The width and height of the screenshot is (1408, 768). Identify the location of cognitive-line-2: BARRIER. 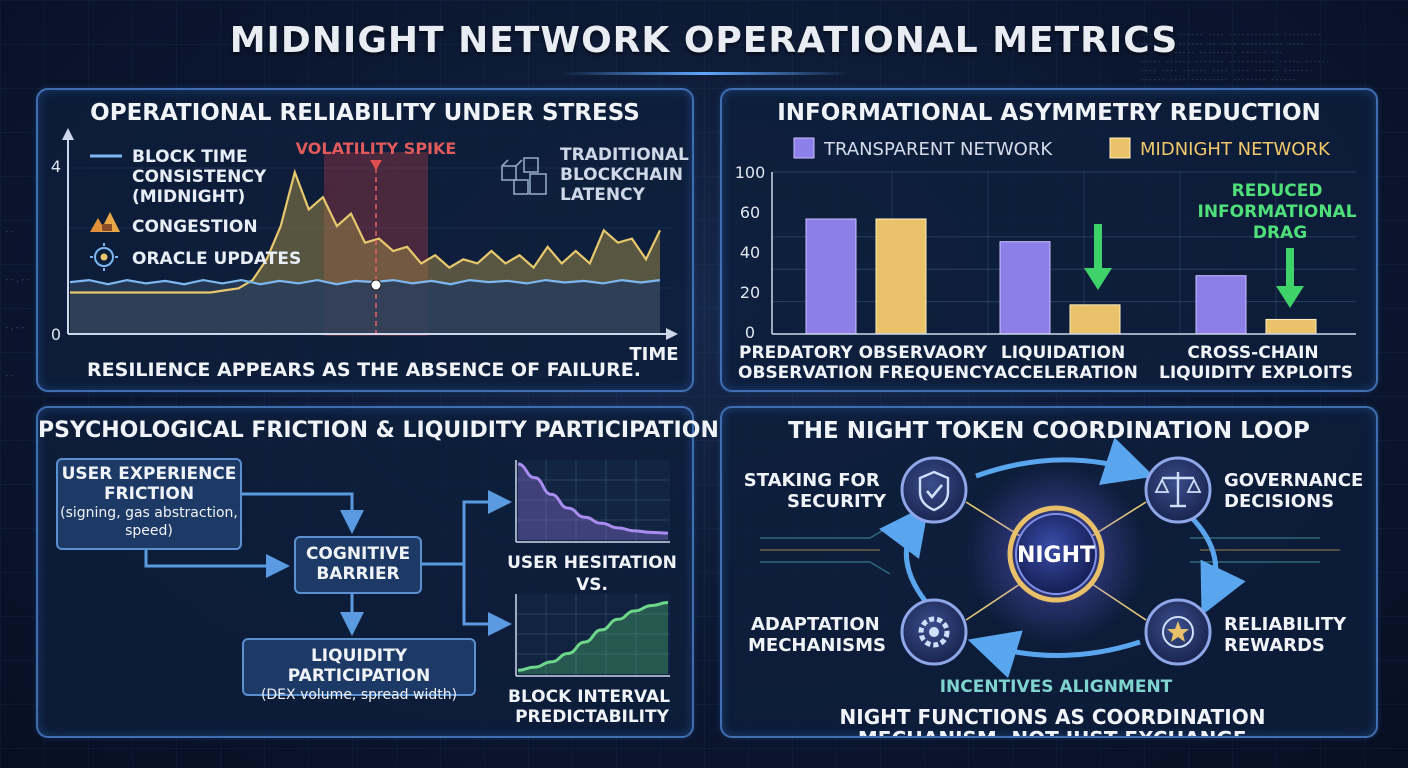
(358, 574).